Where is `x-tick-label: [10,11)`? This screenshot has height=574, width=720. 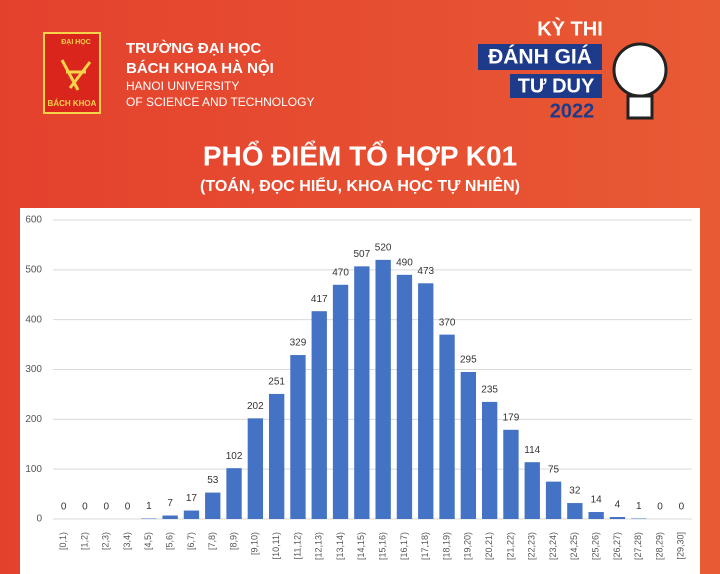
x-tick-label: [10,11) is located at coordinates (276, 545).